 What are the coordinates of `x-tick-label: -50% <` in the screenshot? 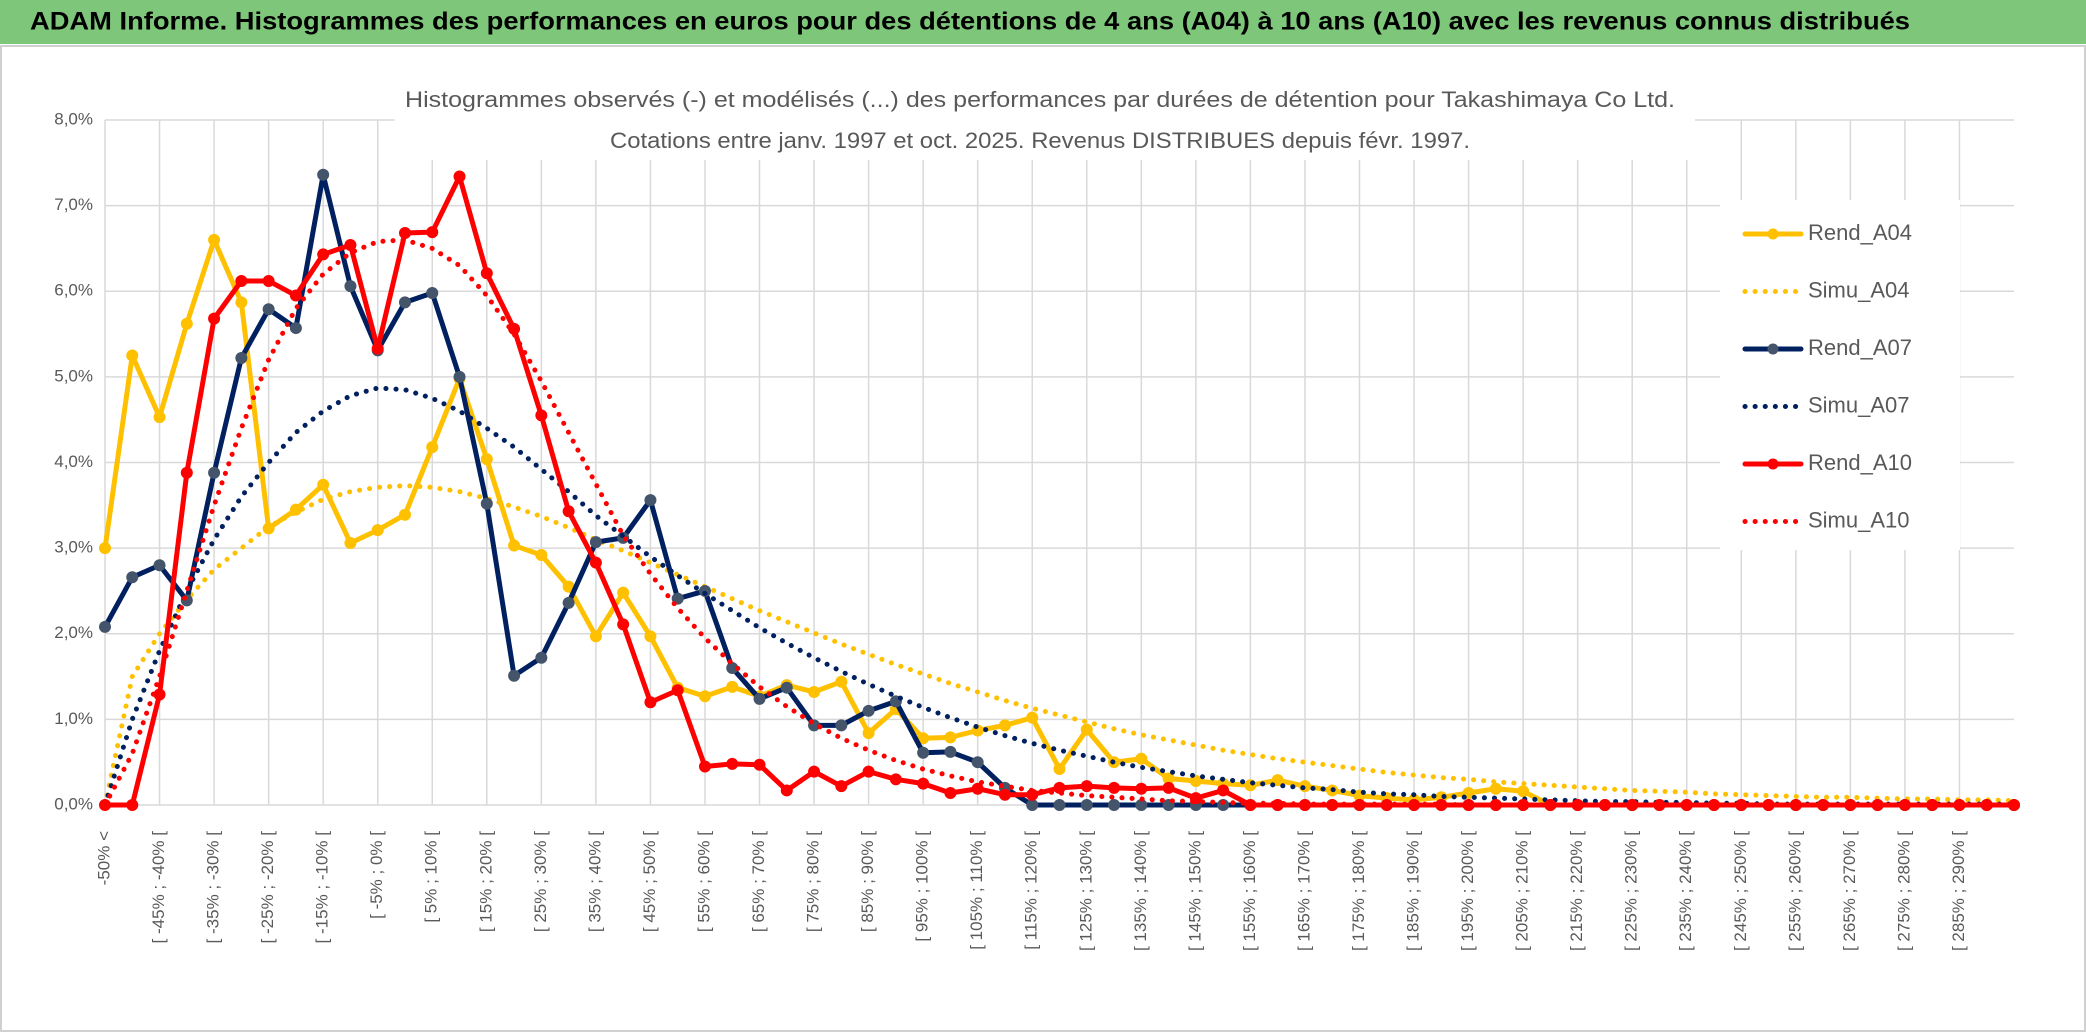 It's located at (103, 858).